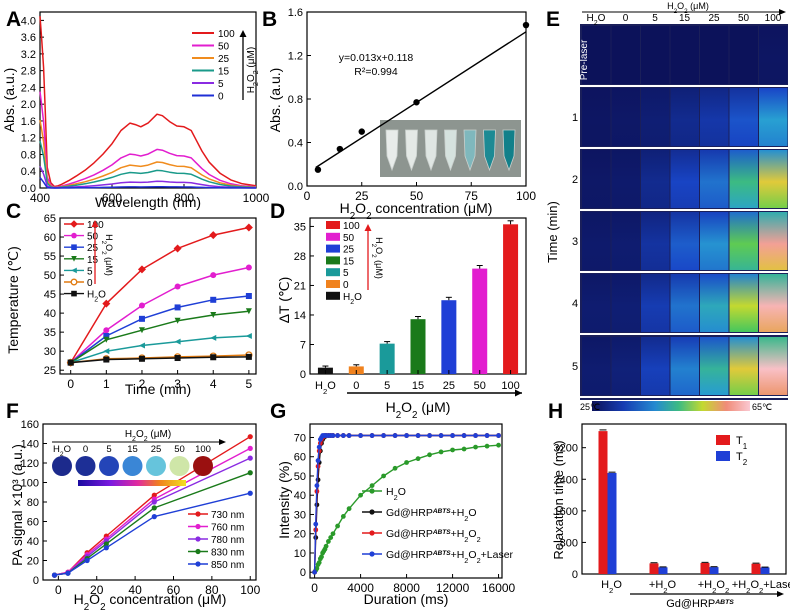 The image size is (790, 614). I want to click on x-tick-label: 800, so click(184, 198).